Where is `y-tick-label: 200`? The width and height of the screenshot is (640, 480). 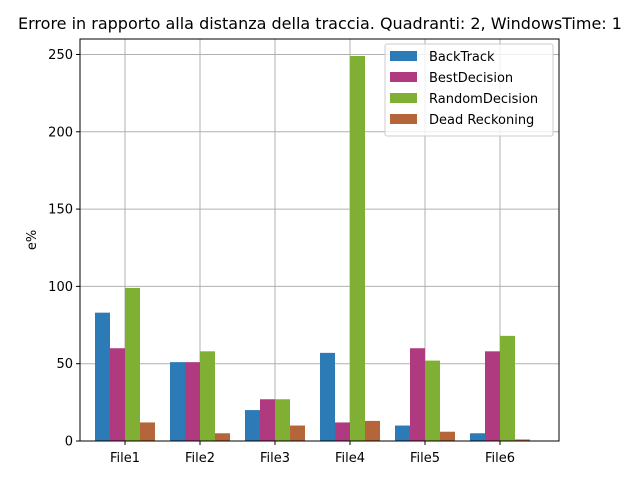 y-tick-label: 200 is located at coordinates (60, 132).